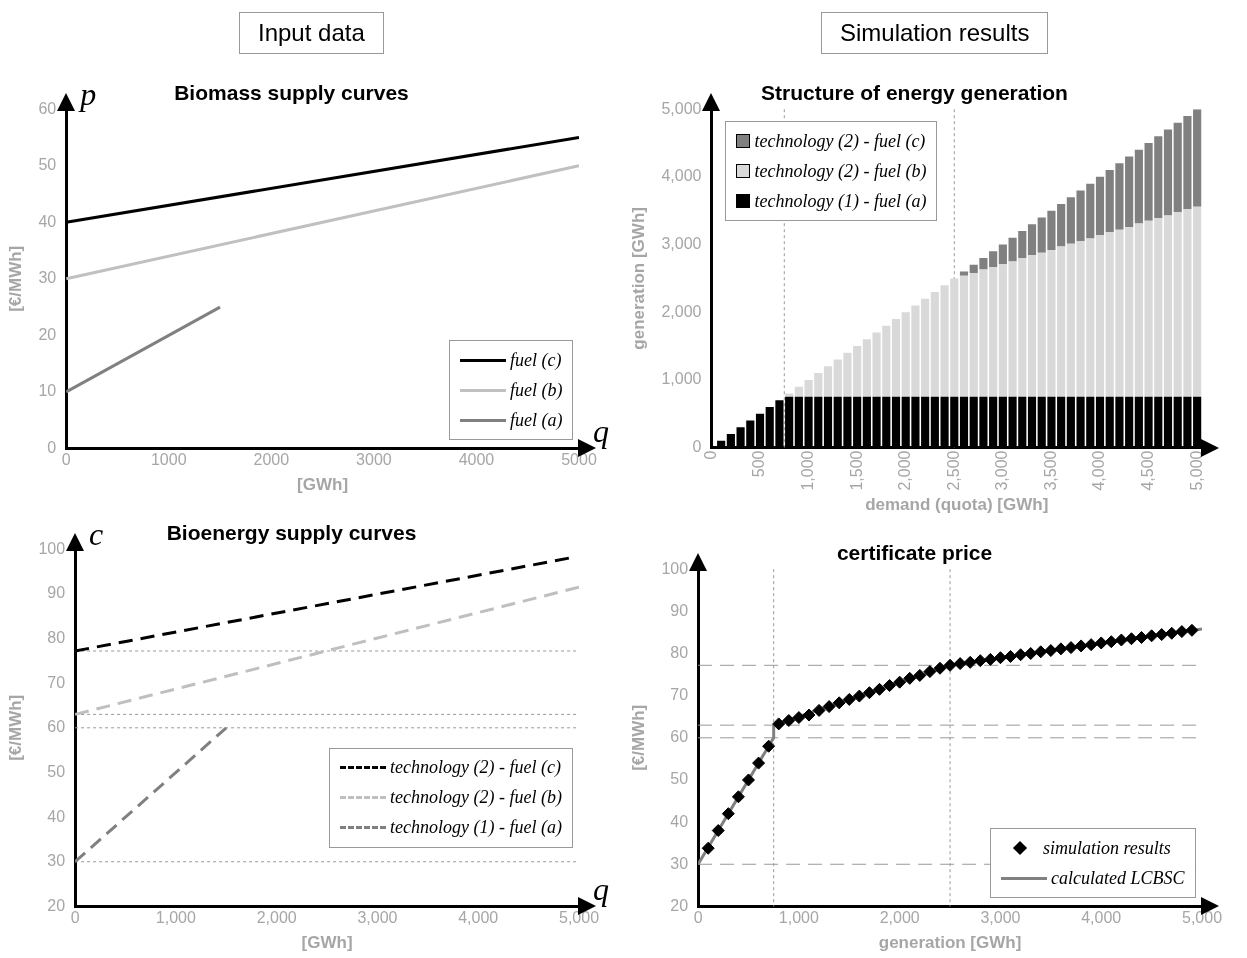 Image resolution: width=1247 pixels, height=958 pixels. What do you see at coordinates (1147, 470) in the screenshot?
I see `x-tick-label: 4,500` at bounding box center [1147, 470].